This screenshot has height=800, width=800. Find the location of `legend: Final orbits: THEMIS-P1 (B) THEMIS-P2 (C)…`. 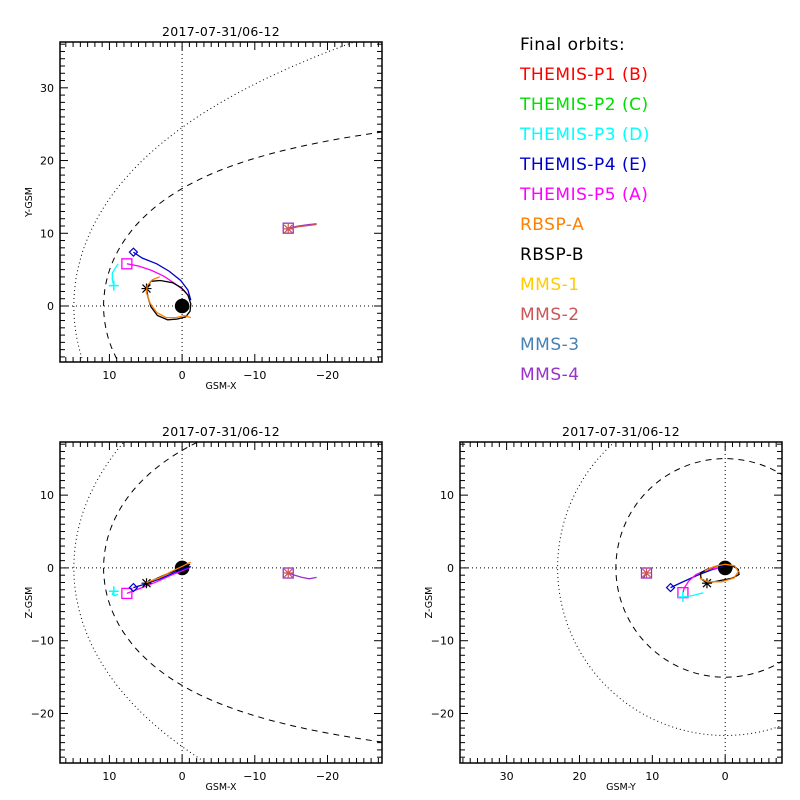

legend: Final orbits: THEMIS-P1 (B) THEMIS-P2 (C)… is located at coordinates (585, 210).